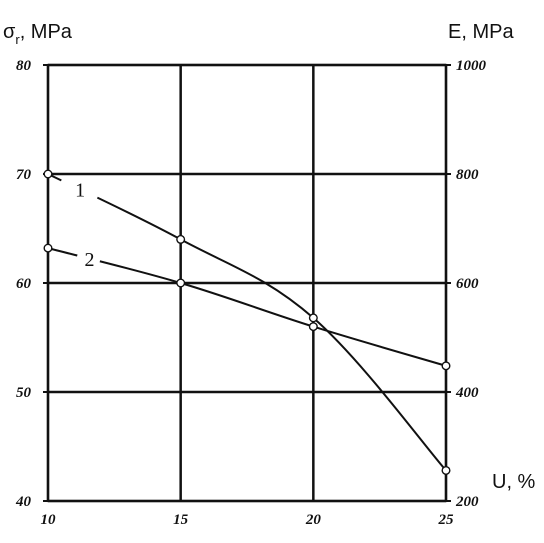 Image resolution: width=544 pixels, height=543 pixels. I want to click on y-left-tick-label: 80, so click(24, 66).